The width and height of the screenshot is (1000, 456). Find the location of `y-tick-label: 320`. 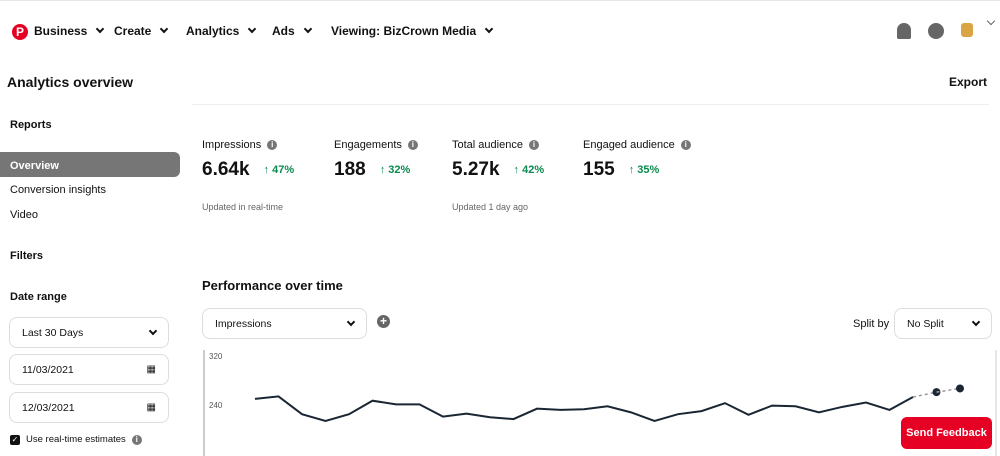

y-tick-label: 320 is located at coordinates (216, 356).